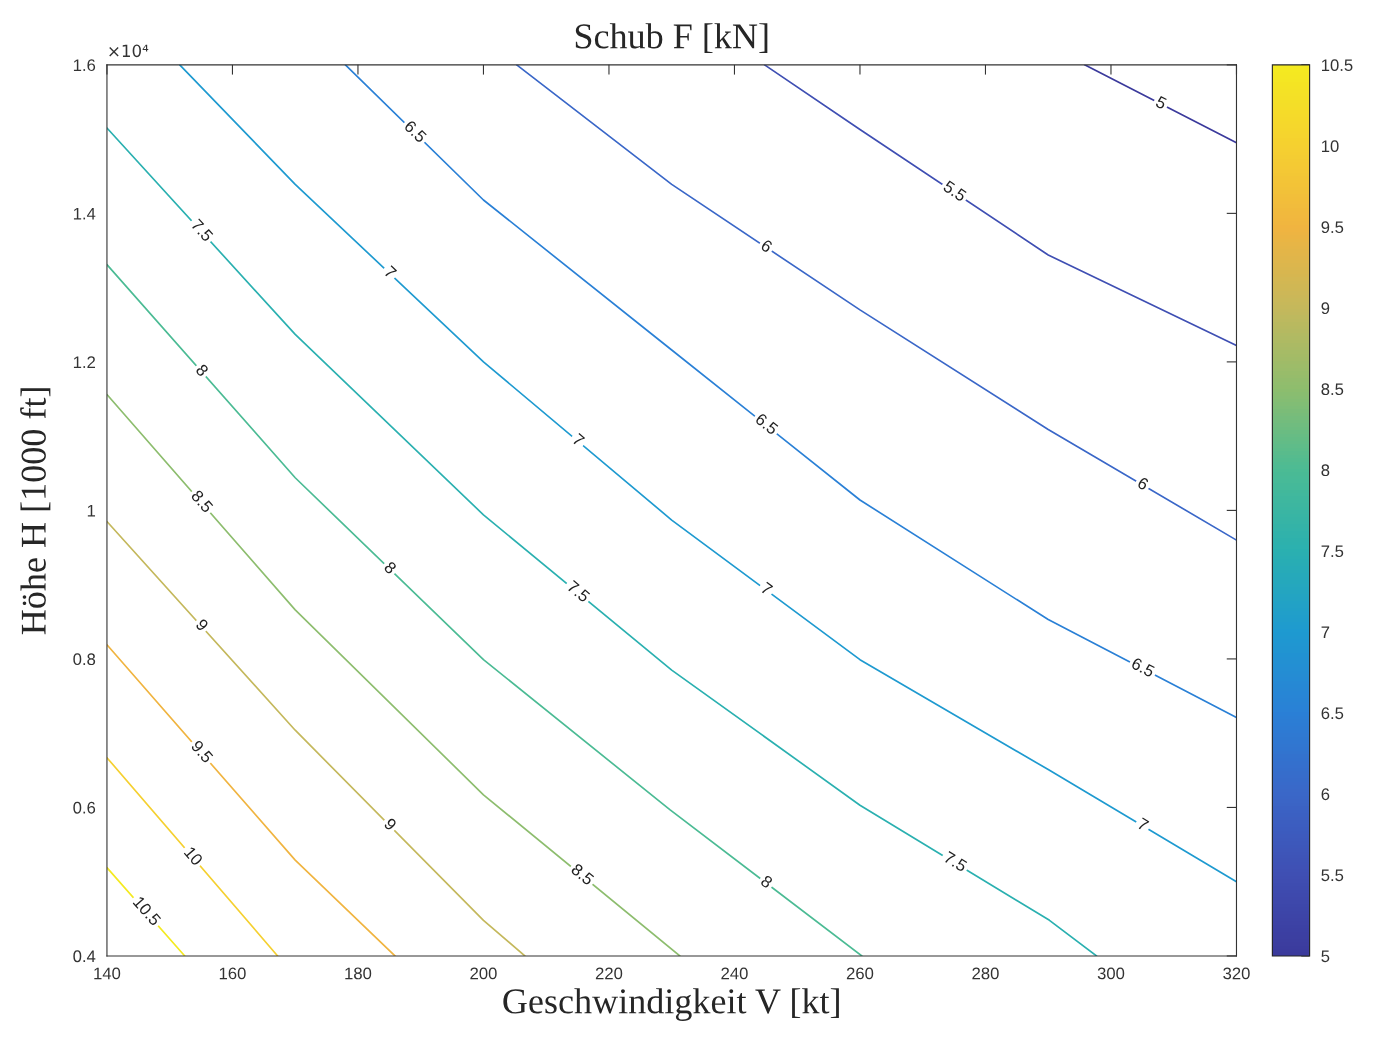 This screenshot has height=1041, width=1380. Describe the element at coordinates (1332, 227) in the screenshot. I see `color-bar-label: 9.5` at that location.